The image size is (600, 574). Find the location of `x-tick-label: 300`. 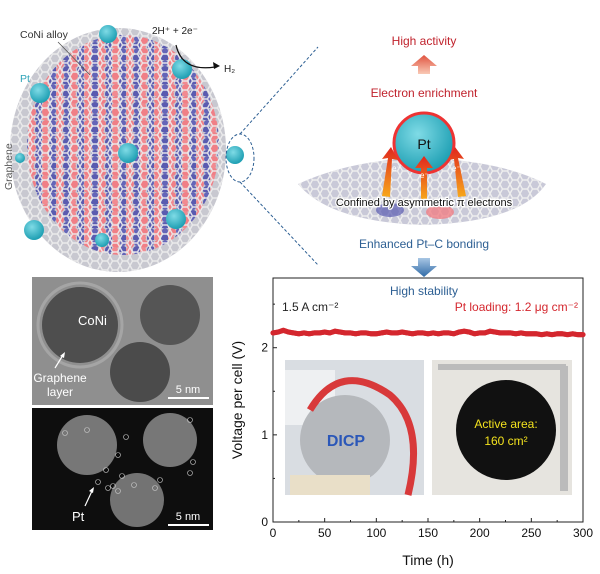

x-tick-label: 300 is located at coordinates (583, 533).